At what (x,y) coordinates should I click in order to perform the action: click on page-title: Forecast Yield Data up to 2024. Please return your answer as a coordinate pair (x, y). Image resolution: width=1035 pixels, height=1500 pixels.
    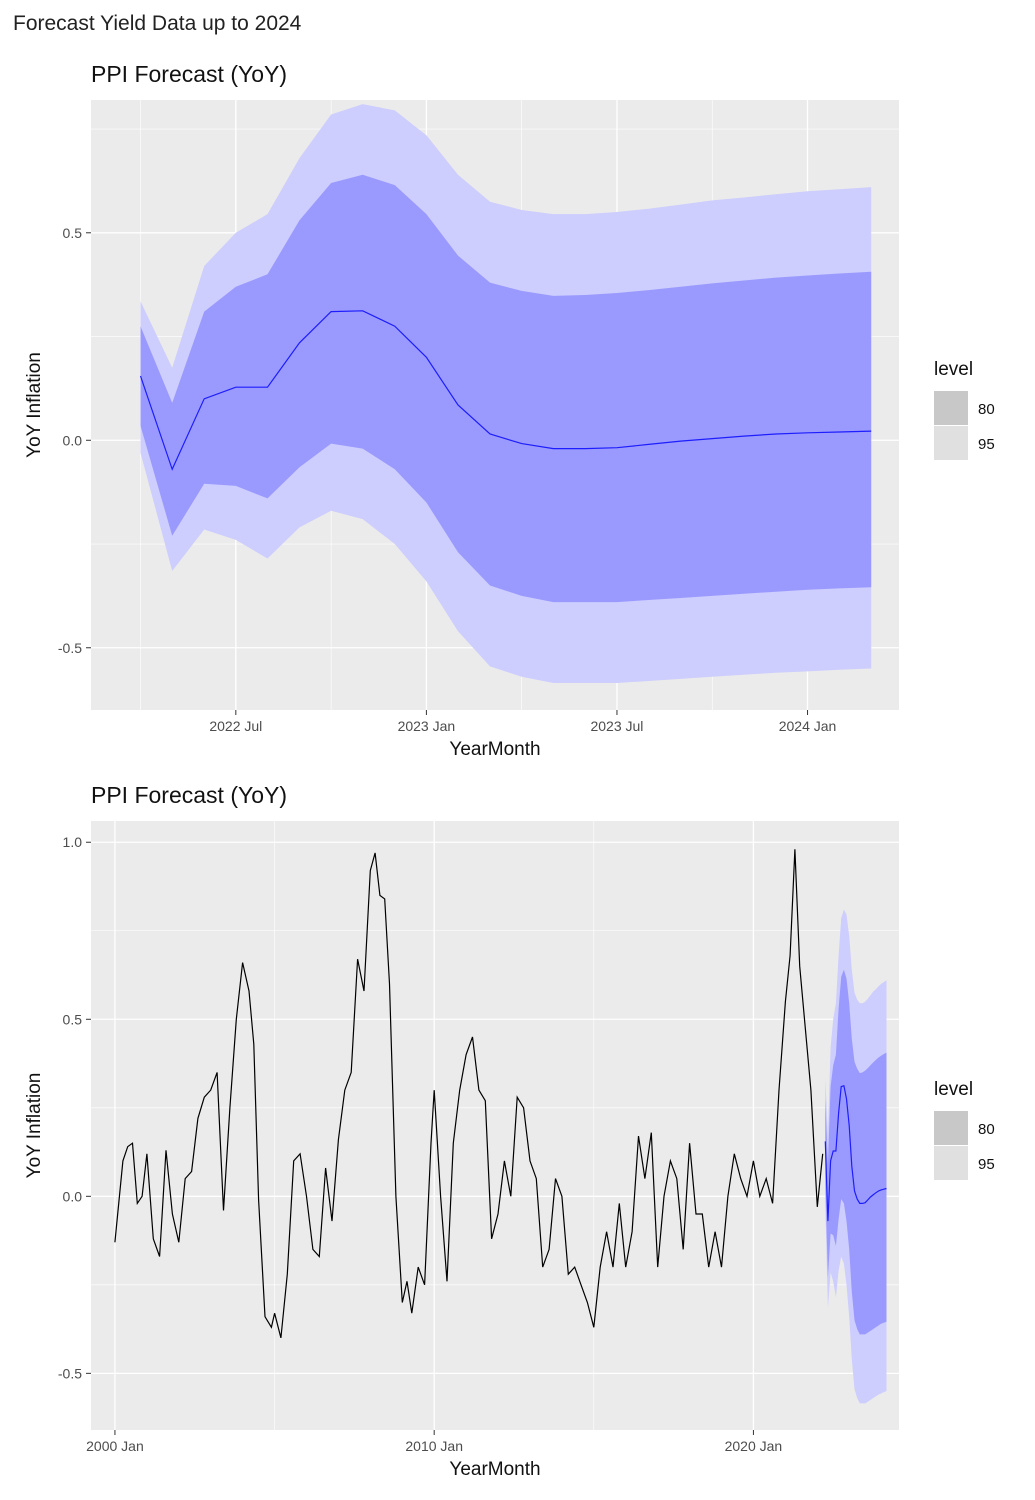
    Looking at the image, I should click on (157, 23).